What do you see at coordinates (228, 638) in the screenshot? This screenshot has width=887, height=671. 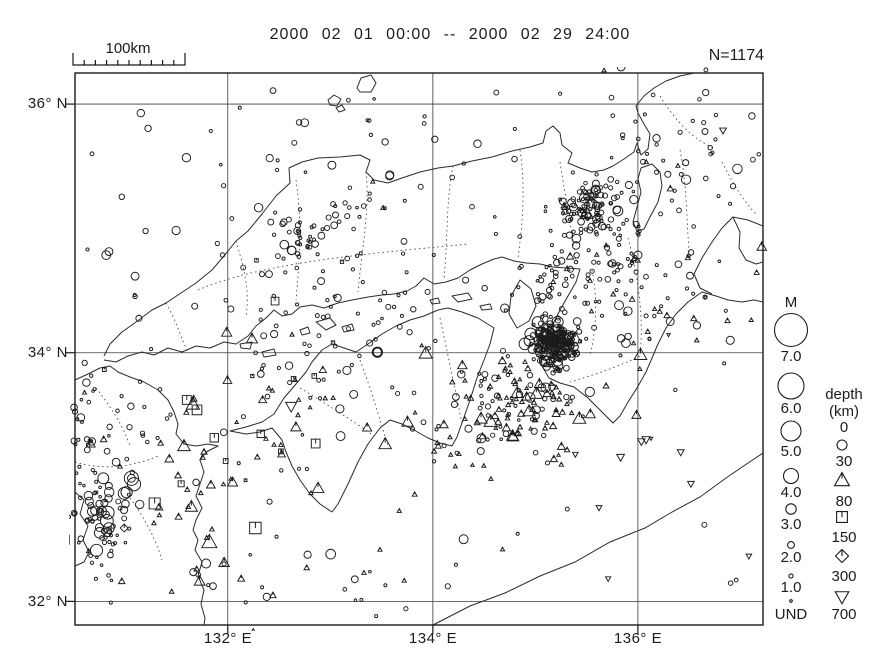 I see `lon-label-132e: 132° E` at bounding box center [228, 638].